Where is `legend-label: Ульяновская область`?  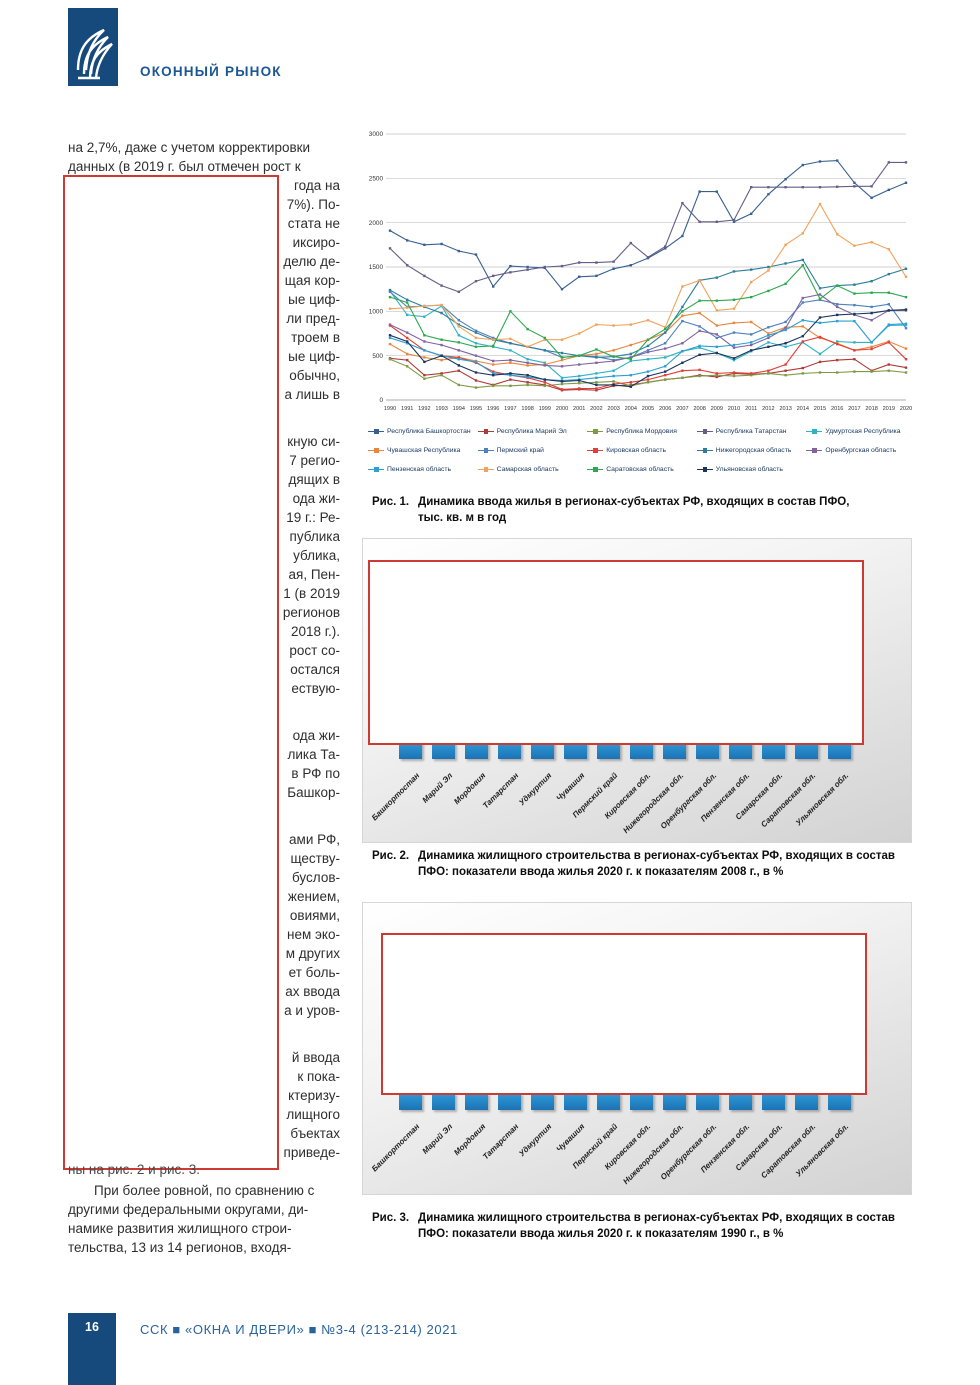 legend-label: Ульяновская область is located at coordinates (749, 469).